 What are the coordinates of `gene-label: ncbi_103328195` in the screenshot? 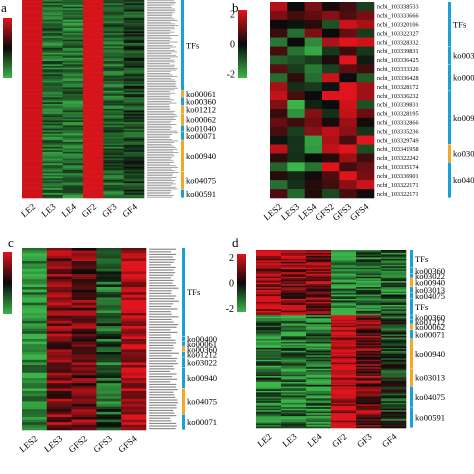 It's located at (398, 114).